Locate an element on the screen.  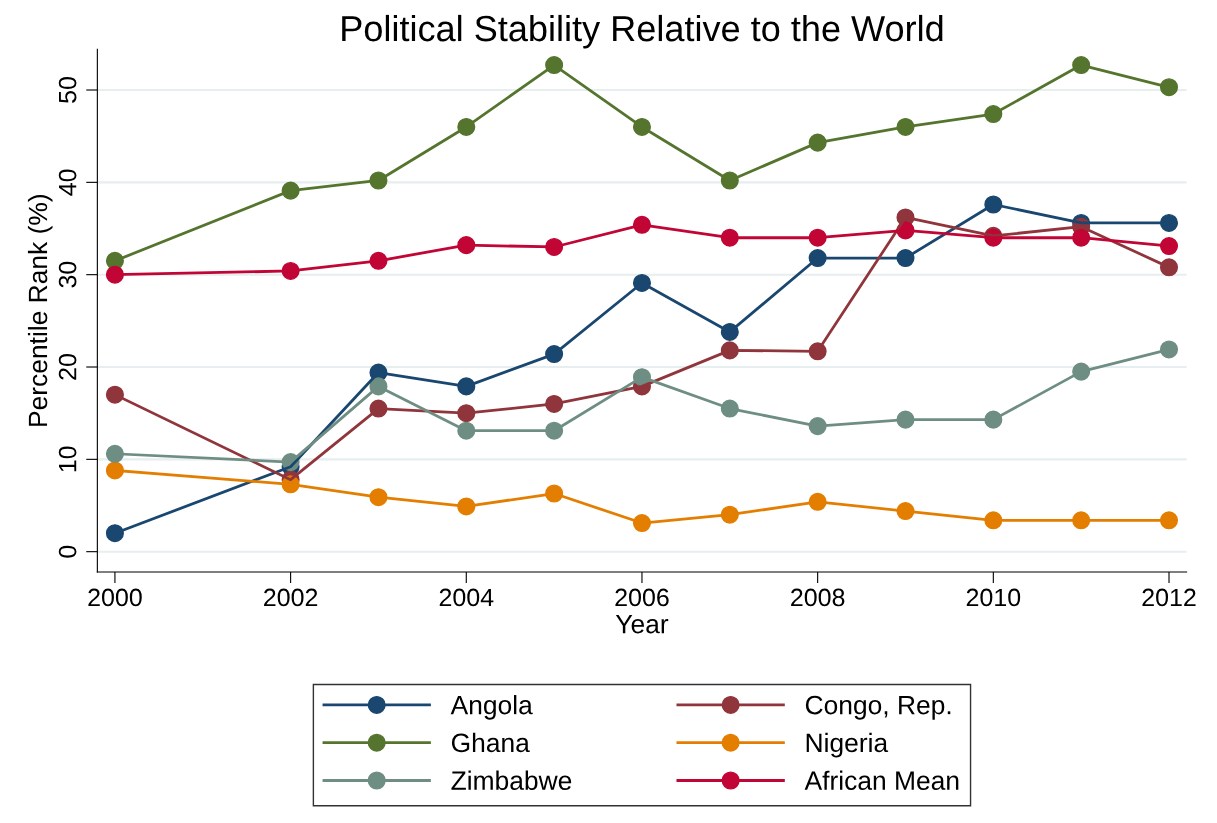
y-tick-label: 20 is located at coordinates (67, 367).